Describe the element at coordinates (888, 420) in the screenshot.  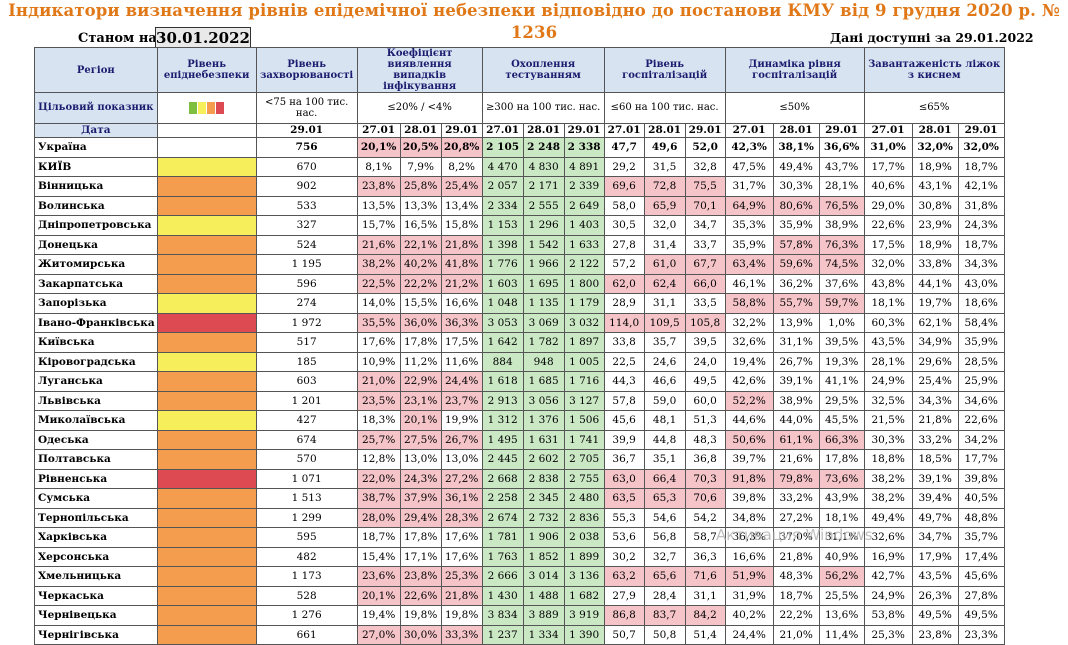
I see `oxygen-beds-value: 21,5%` at that location.